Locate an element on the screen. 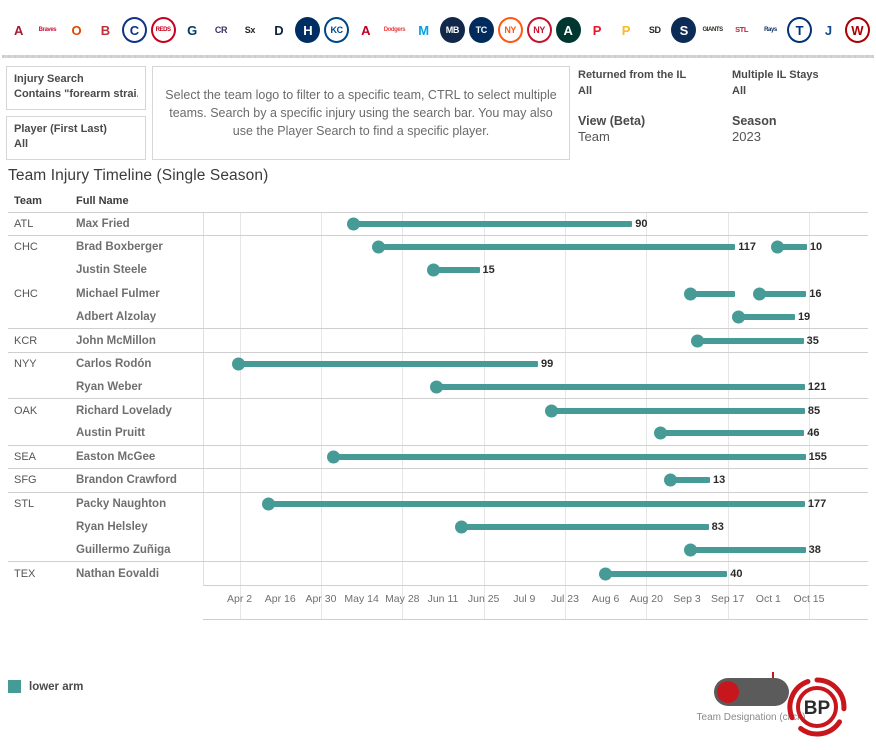  table-row: STL Packy Naughton 177 is located at coordinates (438, 503).